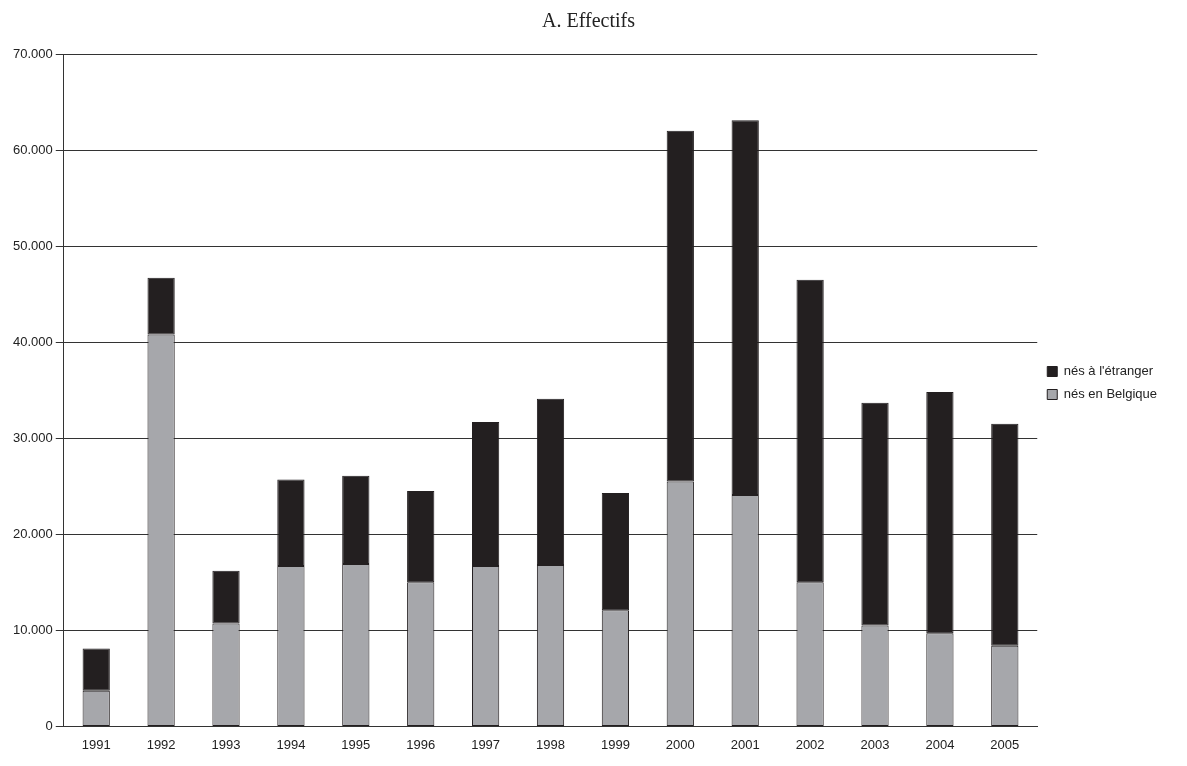 Image resolution: width=1187 pixels, height=766 pixels. What do you see at coordinates (875, 744) in the screenshot?
I see `x-tick-label: 2003` at bounding box center [875, 744].